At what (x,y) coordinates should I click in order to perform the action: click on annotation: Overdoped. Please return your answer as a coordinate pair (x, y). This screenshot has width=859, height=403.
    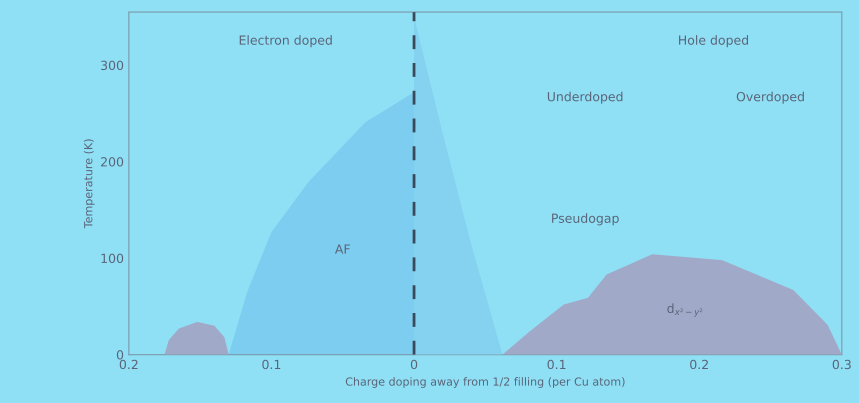
    Looking at the image, I should click on (770, 98).